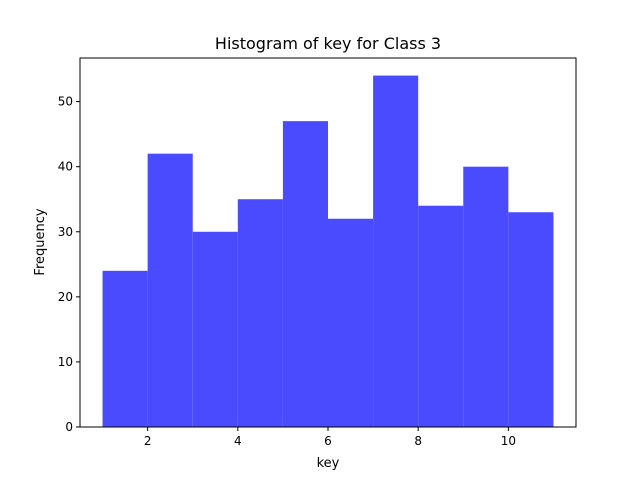  I want to click on y-tick-label: 10, so click(65, 362).